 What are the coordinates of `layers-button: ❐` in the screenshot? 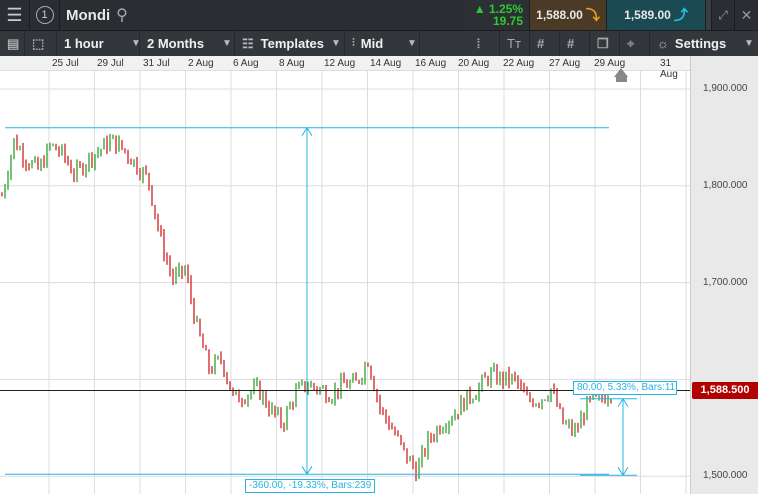 It's located at (605, 43).